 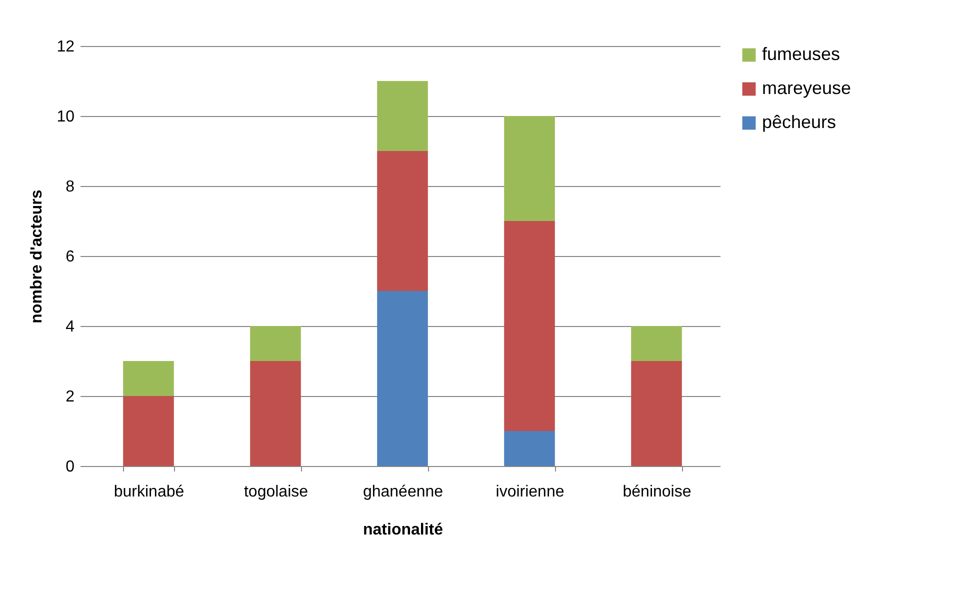 What do you see at coordinates (37, 257) in the screenshot?
I see `y-axis-title: nombre d'acteurs` at bounding box center [37, 257].